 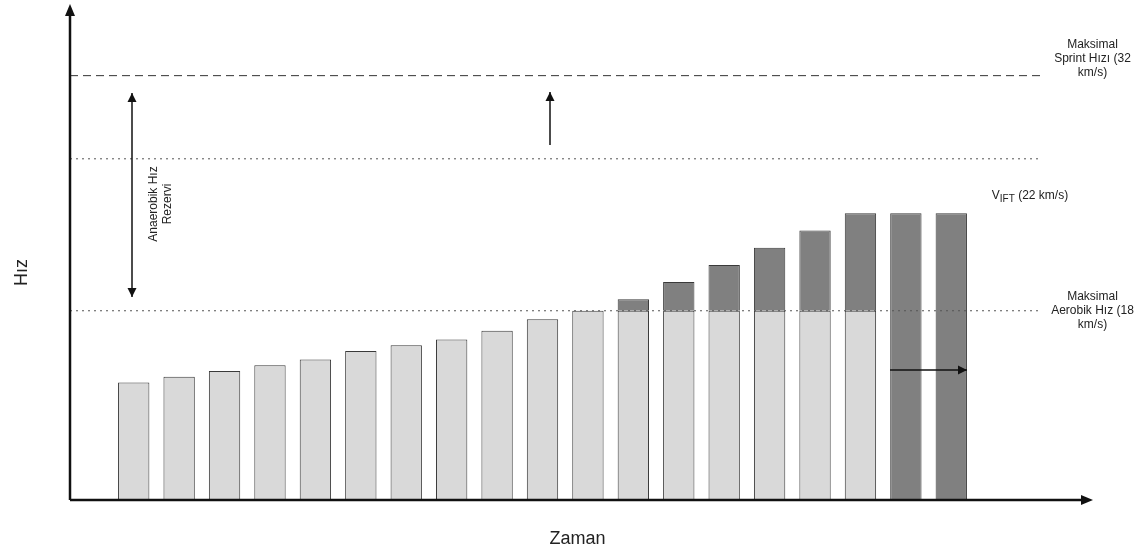 I want to click on ref-line-label: Maksimal Aerobik Hız (18 km/s), so click(x=1092, y=309).